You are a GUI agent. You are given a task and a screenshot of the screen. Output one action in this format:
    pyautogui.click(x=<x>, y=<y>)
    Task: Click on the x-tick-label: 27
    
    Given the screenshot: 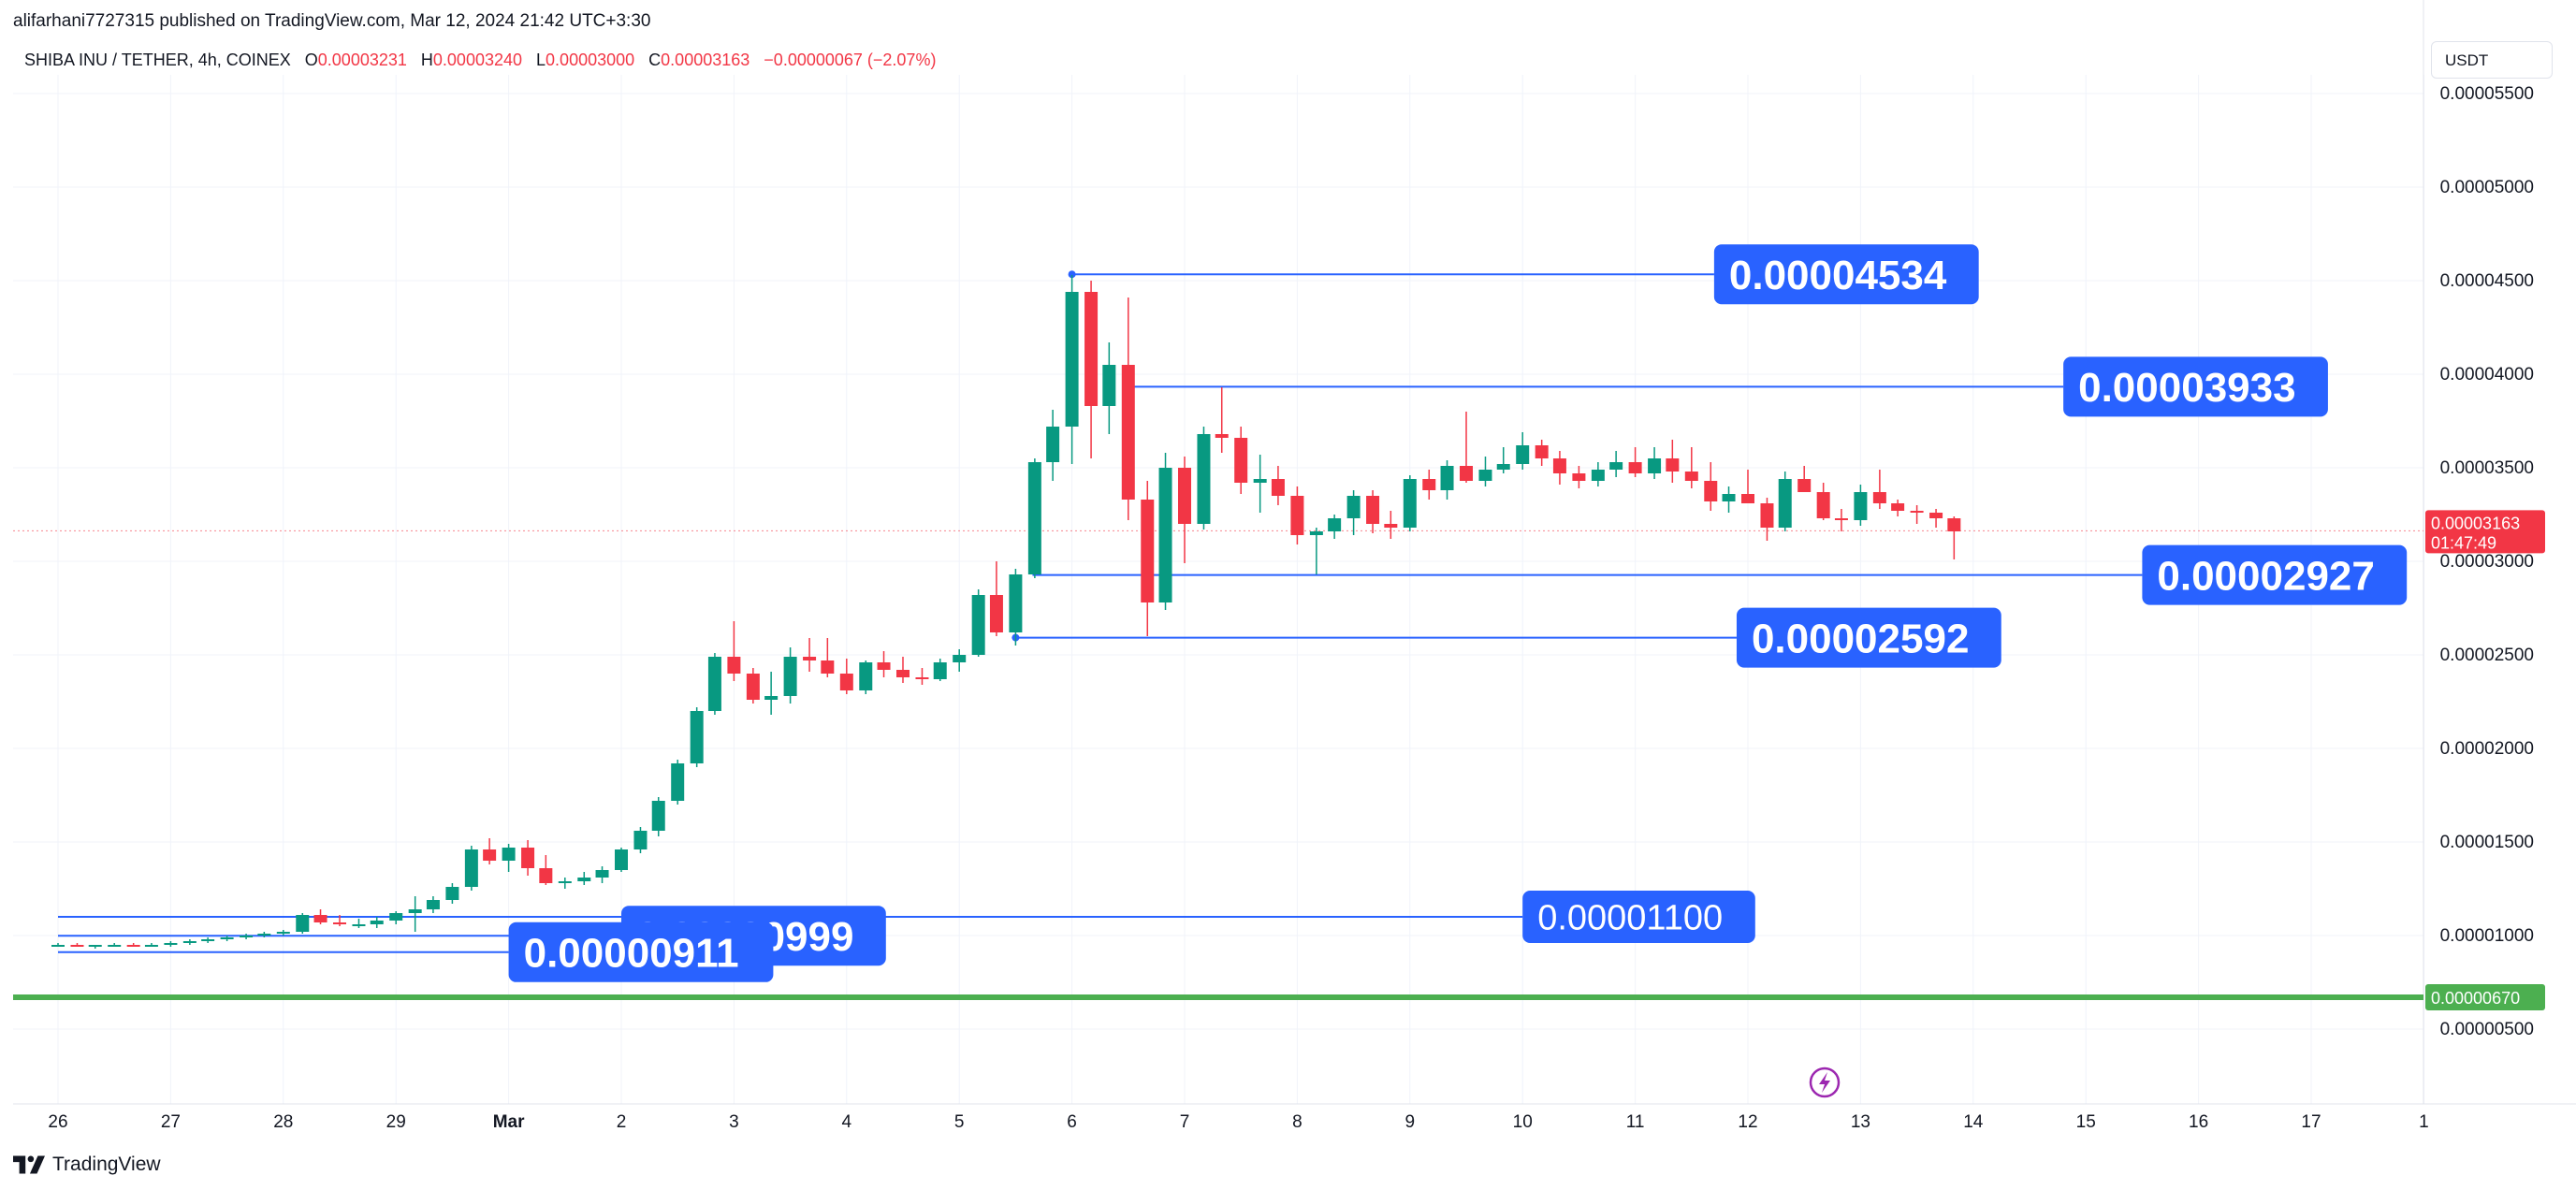 What is the action you would take?
    pyautogui.click(x=171, y=1122)
    